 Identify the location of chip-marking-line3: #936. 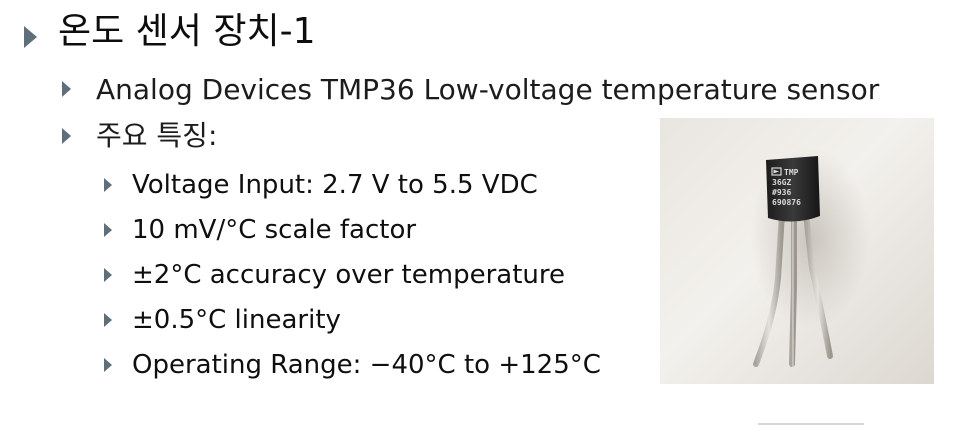
(781, 192).